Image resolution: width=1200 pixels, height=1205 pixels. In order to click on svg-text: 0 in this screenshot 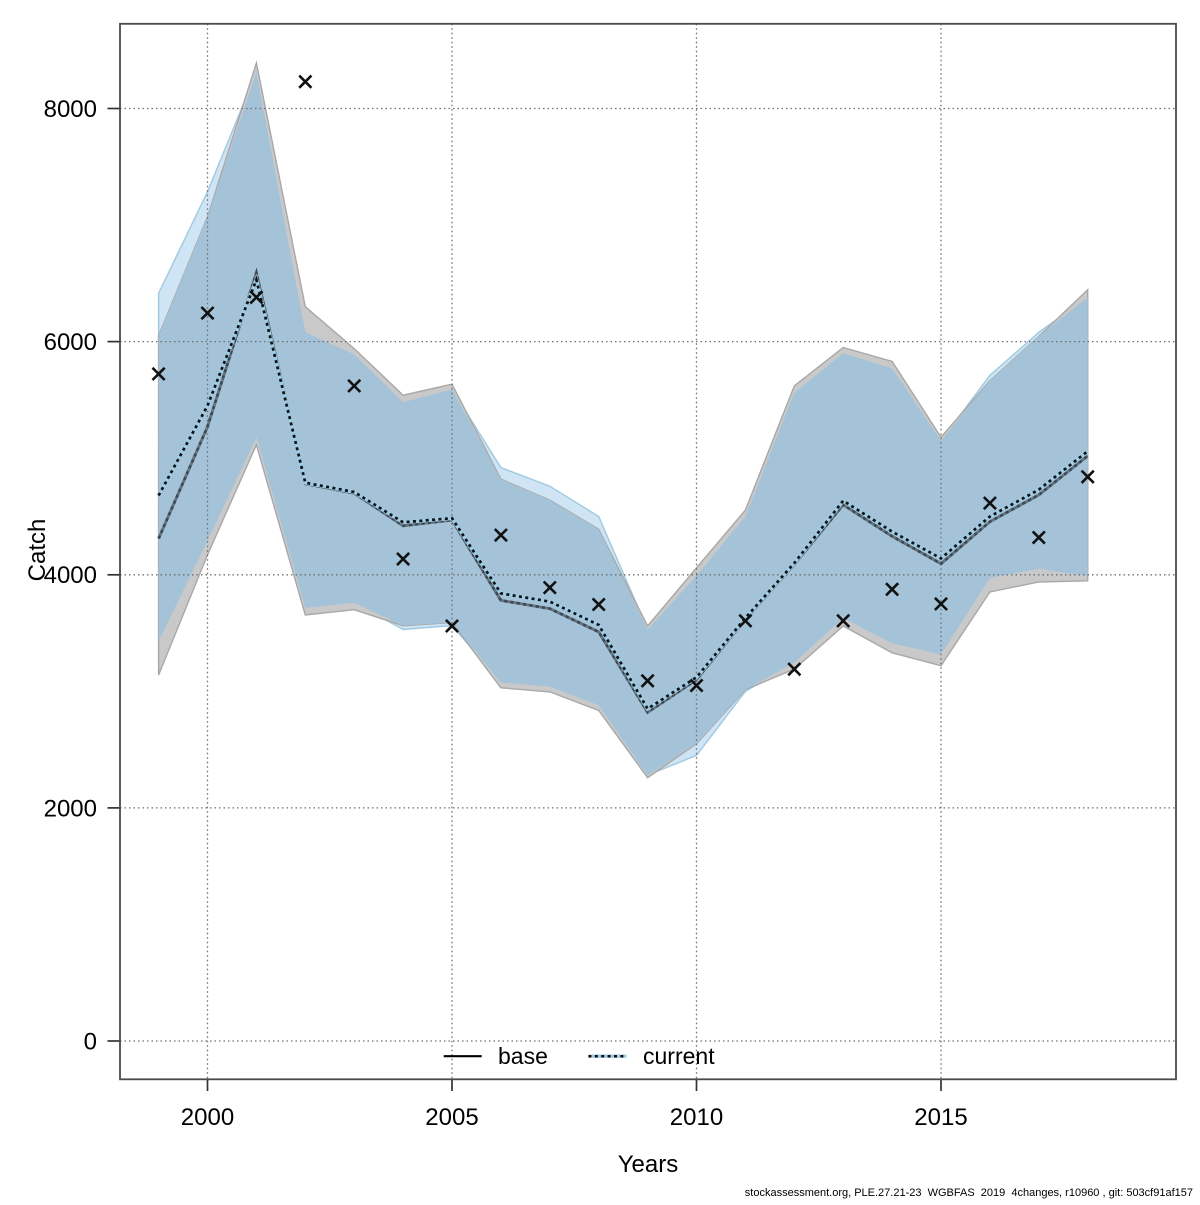, I will do `click(90, 1042)`.